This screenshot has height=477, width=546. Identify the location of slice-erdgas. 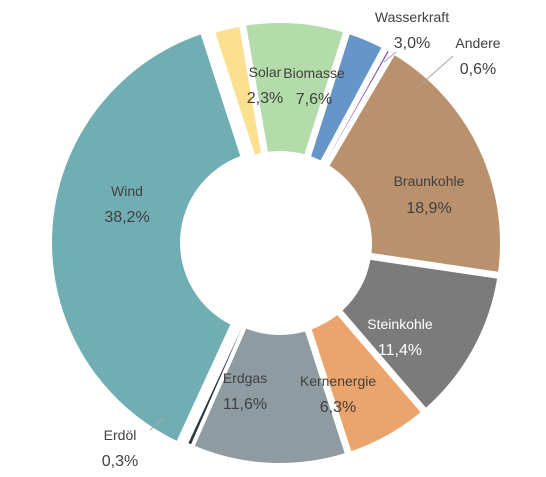
(269, 396).